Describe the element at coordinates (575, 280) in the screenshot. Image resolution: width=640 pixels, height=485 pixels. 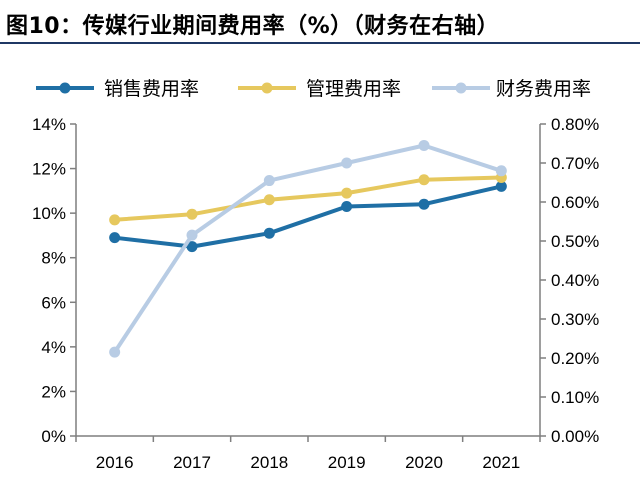
I see `y-right-tick-label: 0.40%` at that location.